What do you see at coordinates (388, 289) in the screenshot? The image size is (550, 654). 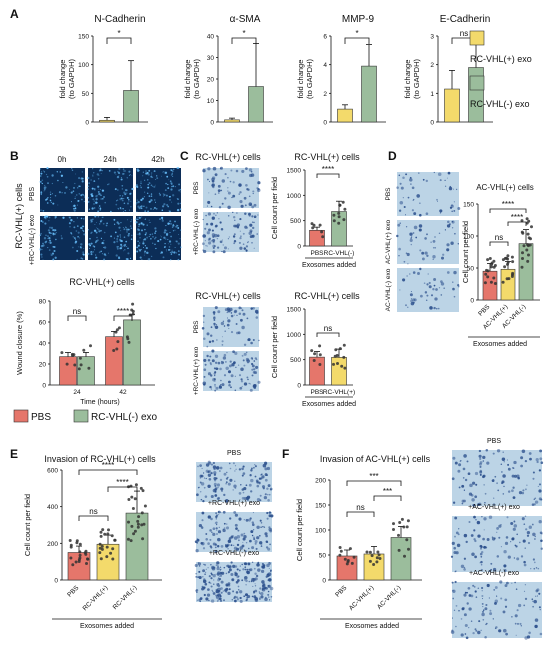 I see `micro-row-label: AC-VHL(-) exo` at bounding box center [388, 289].